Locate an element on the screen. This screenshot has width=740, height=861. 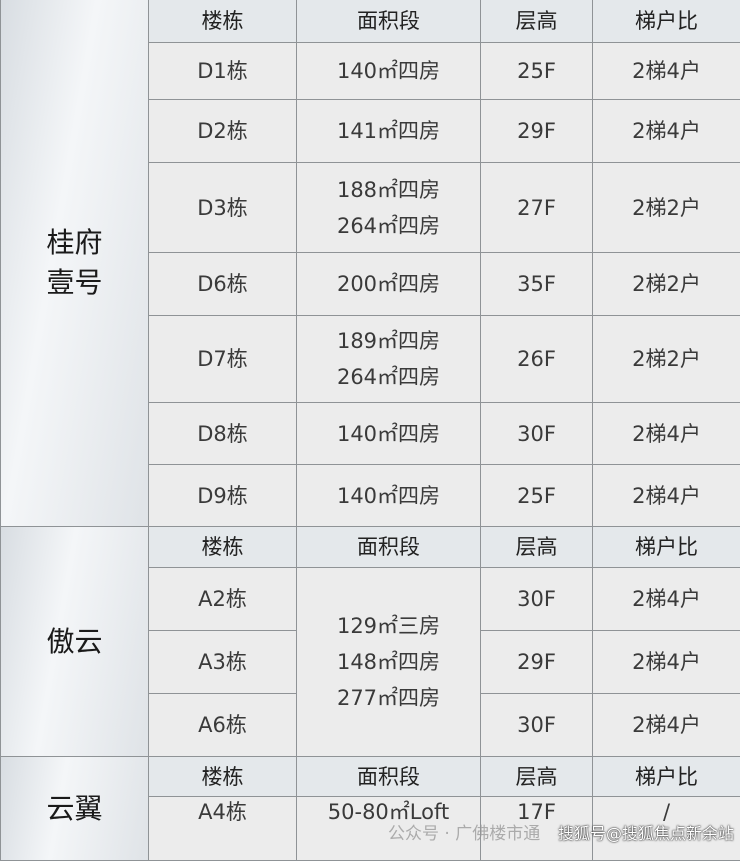
building-cell: D1栋 is located at coordinates (222, 71).